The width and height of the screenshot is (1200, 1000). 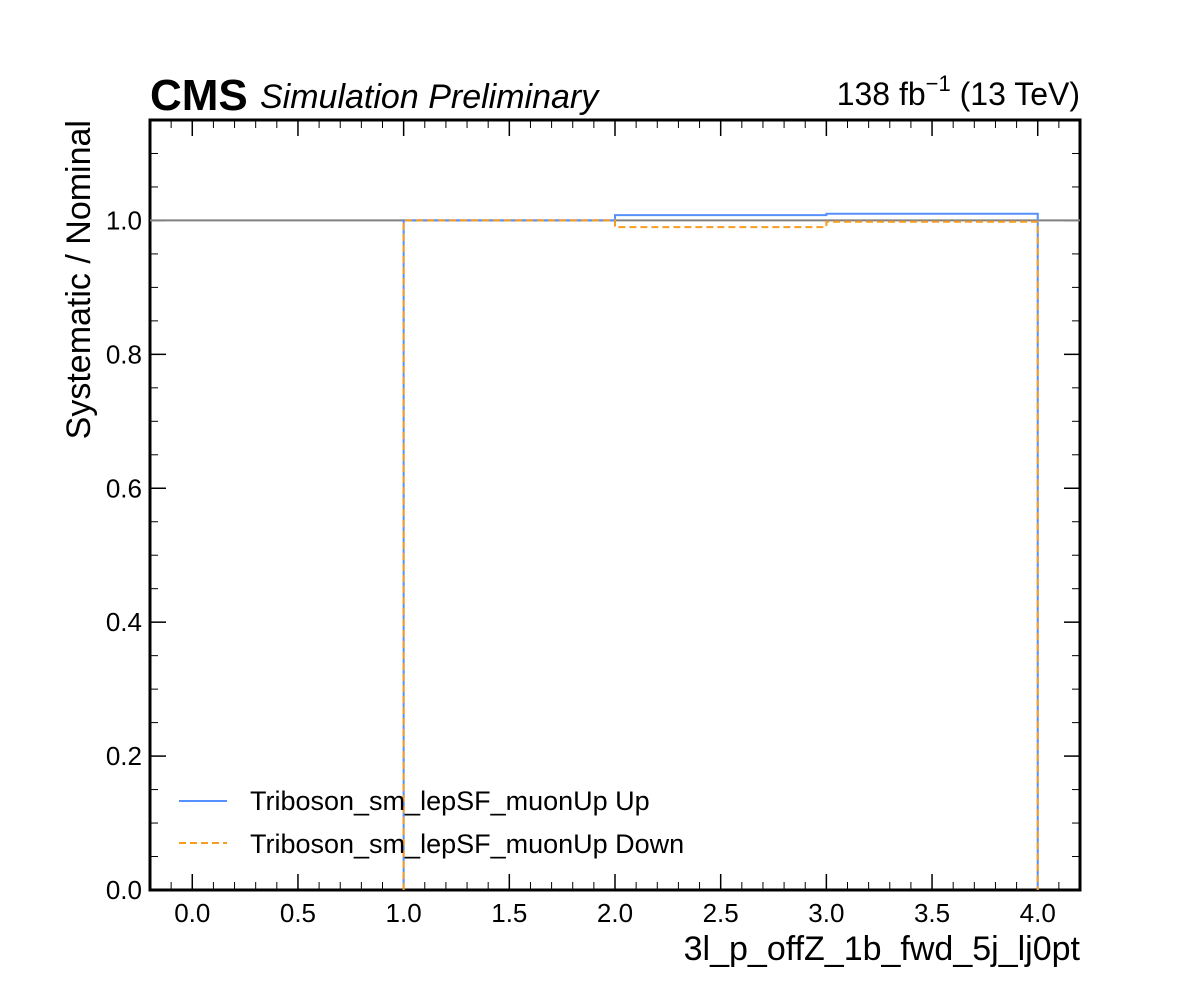 What do you see at coordinates (124, 488) in the screenshot?
I see `y-tick-label: 0.6` at bounding box center [124, 488].